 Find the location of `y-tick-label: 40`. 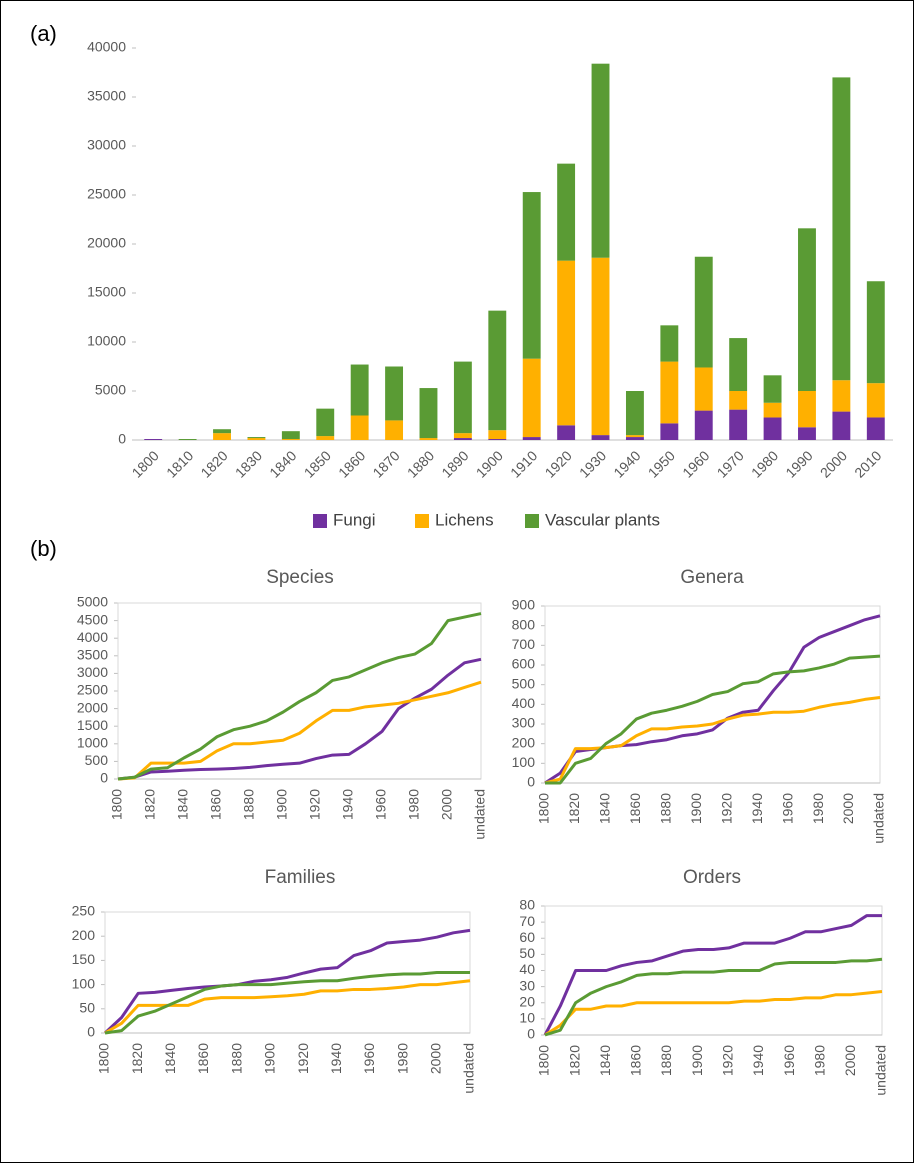

y-tick-label: 40 is located at coordinates (527, 969).